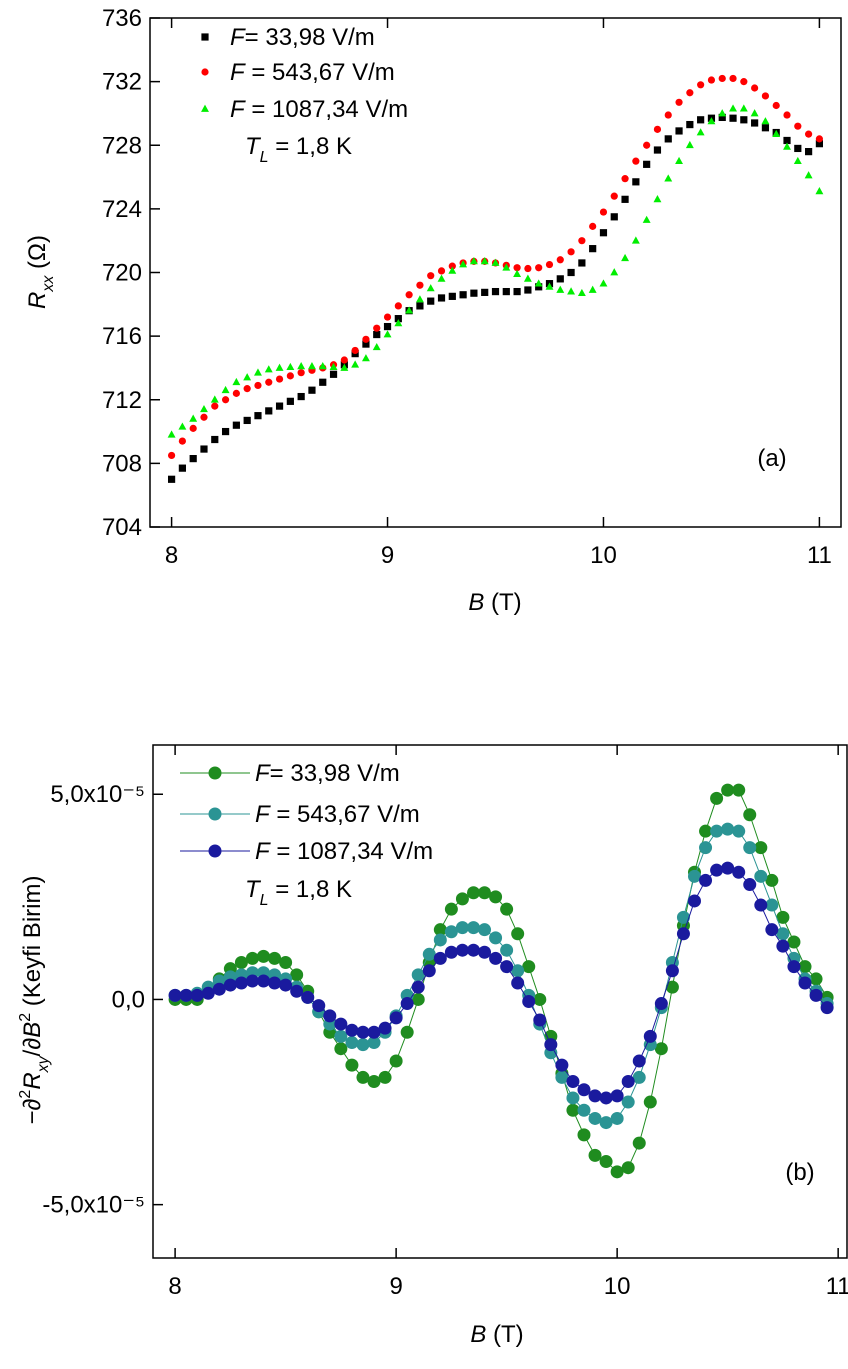 This screenshot has width=848, height=1369. What do you see at coordinates (327, 773) in the screenshot?
I see `legend-label: F= 33,98 V/m` at bounding box center [327, 773].